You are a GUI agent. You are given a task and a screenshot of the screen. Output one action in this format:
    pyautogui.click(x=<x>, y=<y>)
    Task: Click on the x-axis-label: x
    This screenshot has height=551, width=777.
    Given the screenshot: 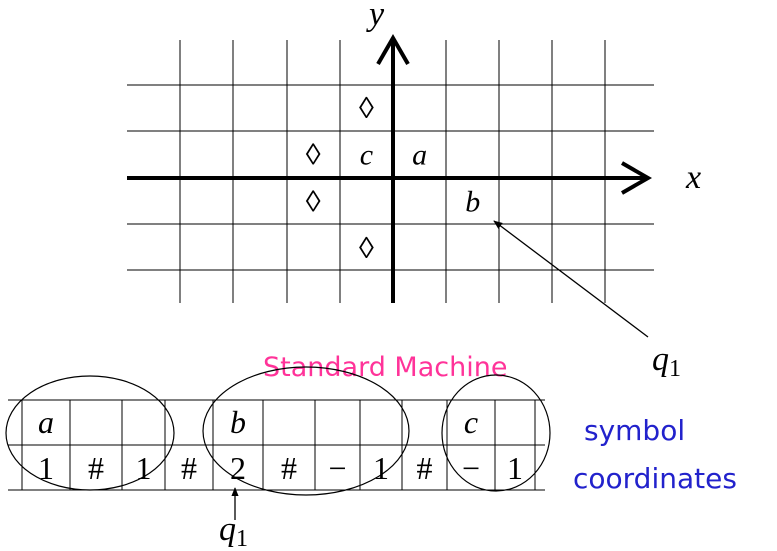 What is the action you would take?
    pyautogui.click(x=693, y=177)
    